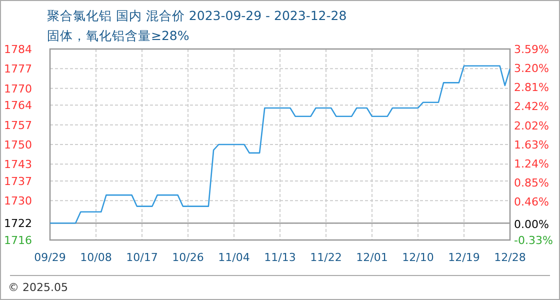  I want to click on x-tick-label: 12/01, so click(372, 257).